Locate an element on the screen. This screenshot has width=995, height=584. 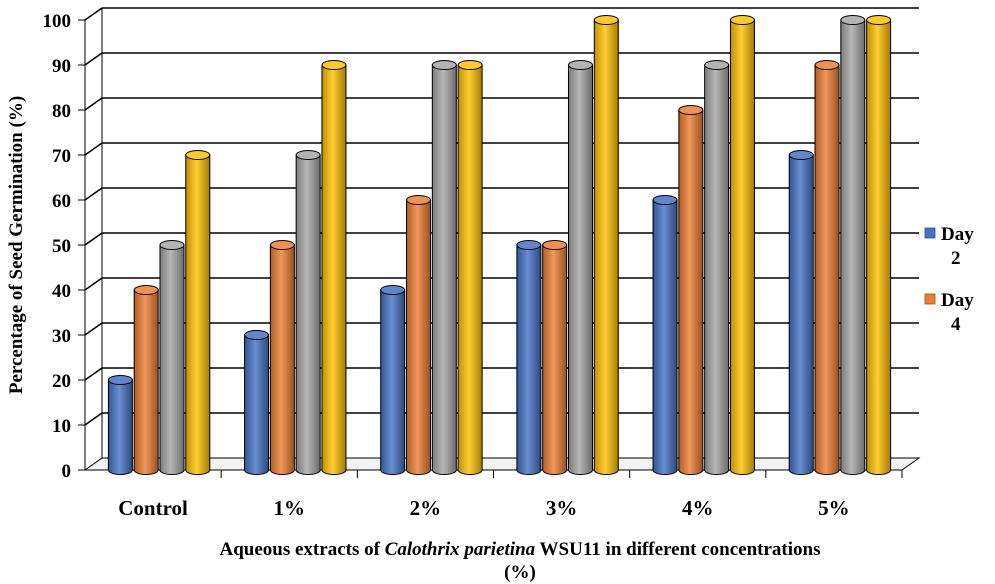
bar-1pct-s2 is located at coordinates (282, 359).